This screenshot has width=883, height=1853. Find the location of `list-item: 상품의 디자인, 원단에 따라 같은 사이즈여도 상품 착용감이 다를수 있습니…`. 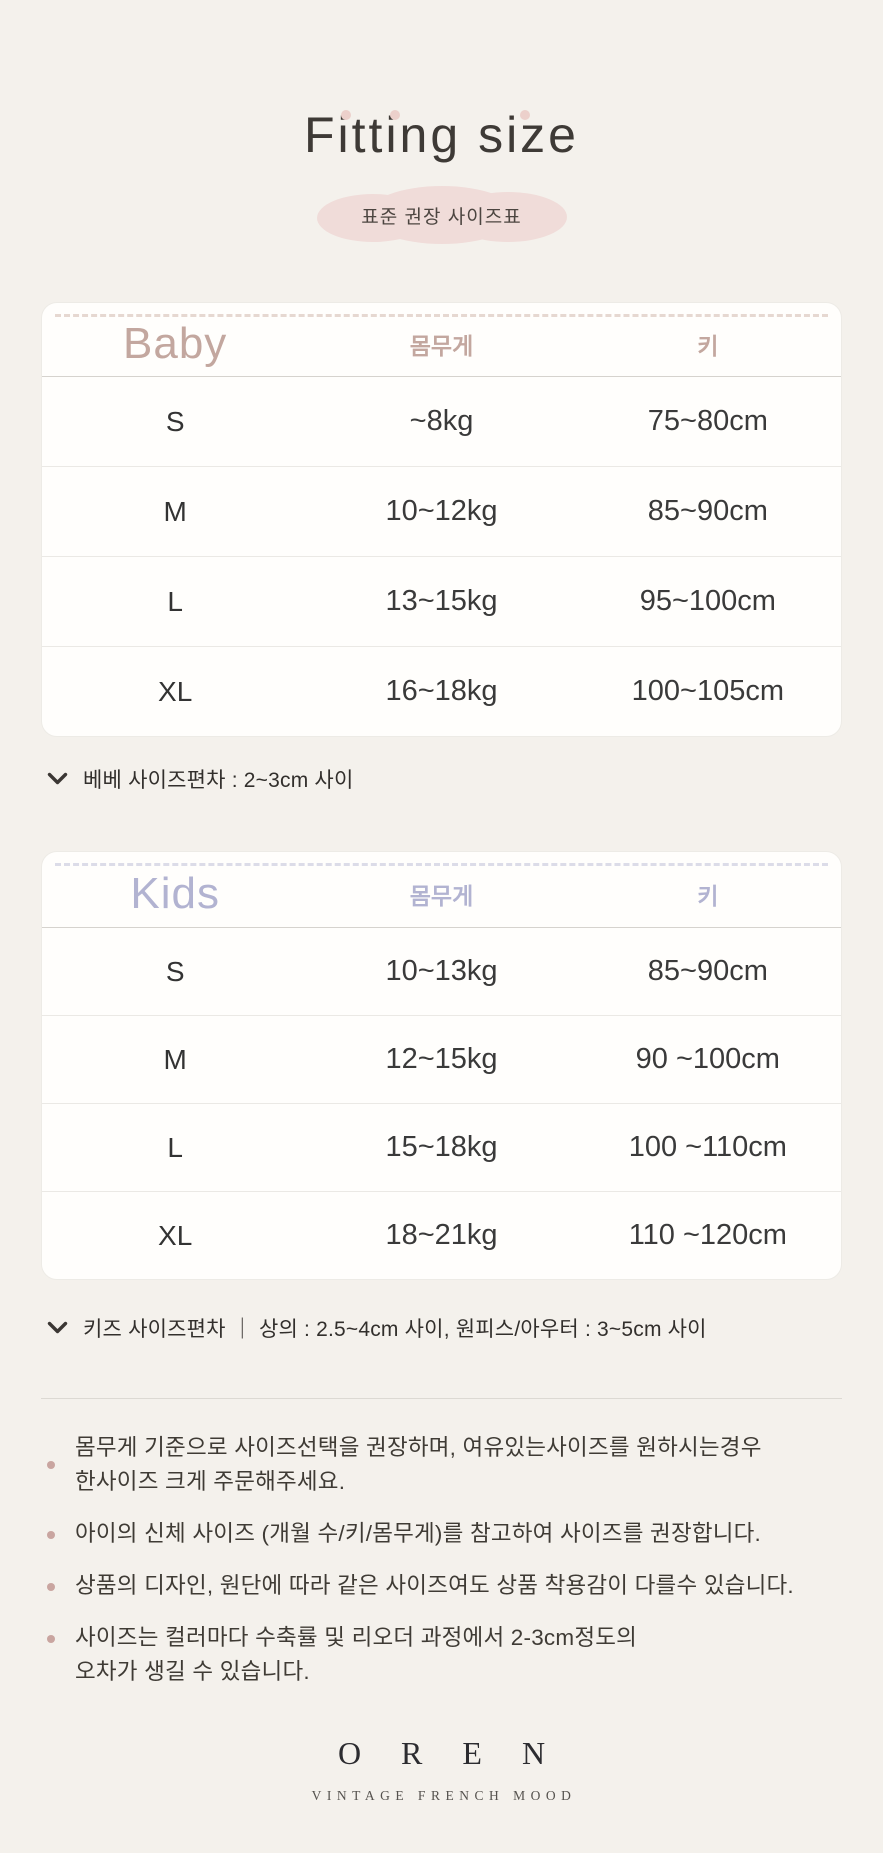

list-item: 상품의 디자인, 원단에 따라 같은 사이즈여도 상품 착용감이 다를수 있습니… is located at coordinates (443, 1586).